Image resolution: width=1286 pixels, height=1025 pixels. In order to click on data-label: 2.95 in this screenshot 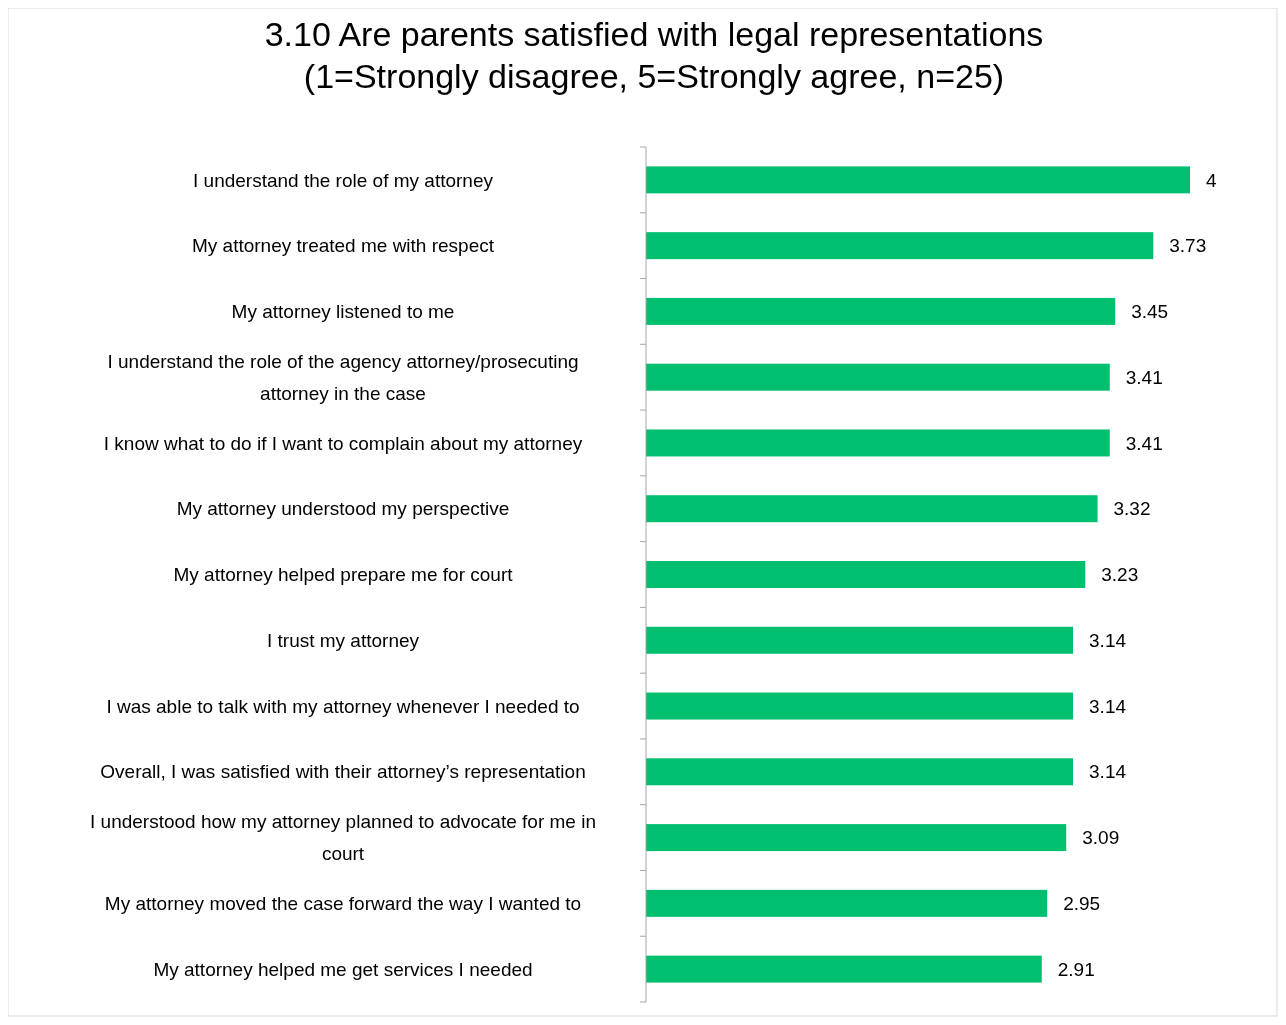, I will do `click(1082, 903)`.